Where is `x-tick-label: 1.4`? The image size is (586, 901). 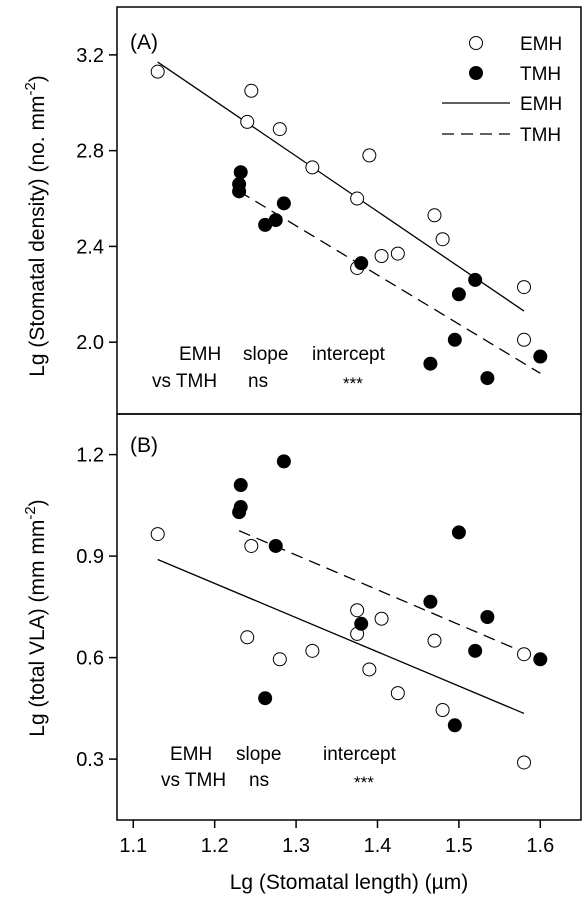
x-tick-label: 1.4 is located at coordinates (378, 846).